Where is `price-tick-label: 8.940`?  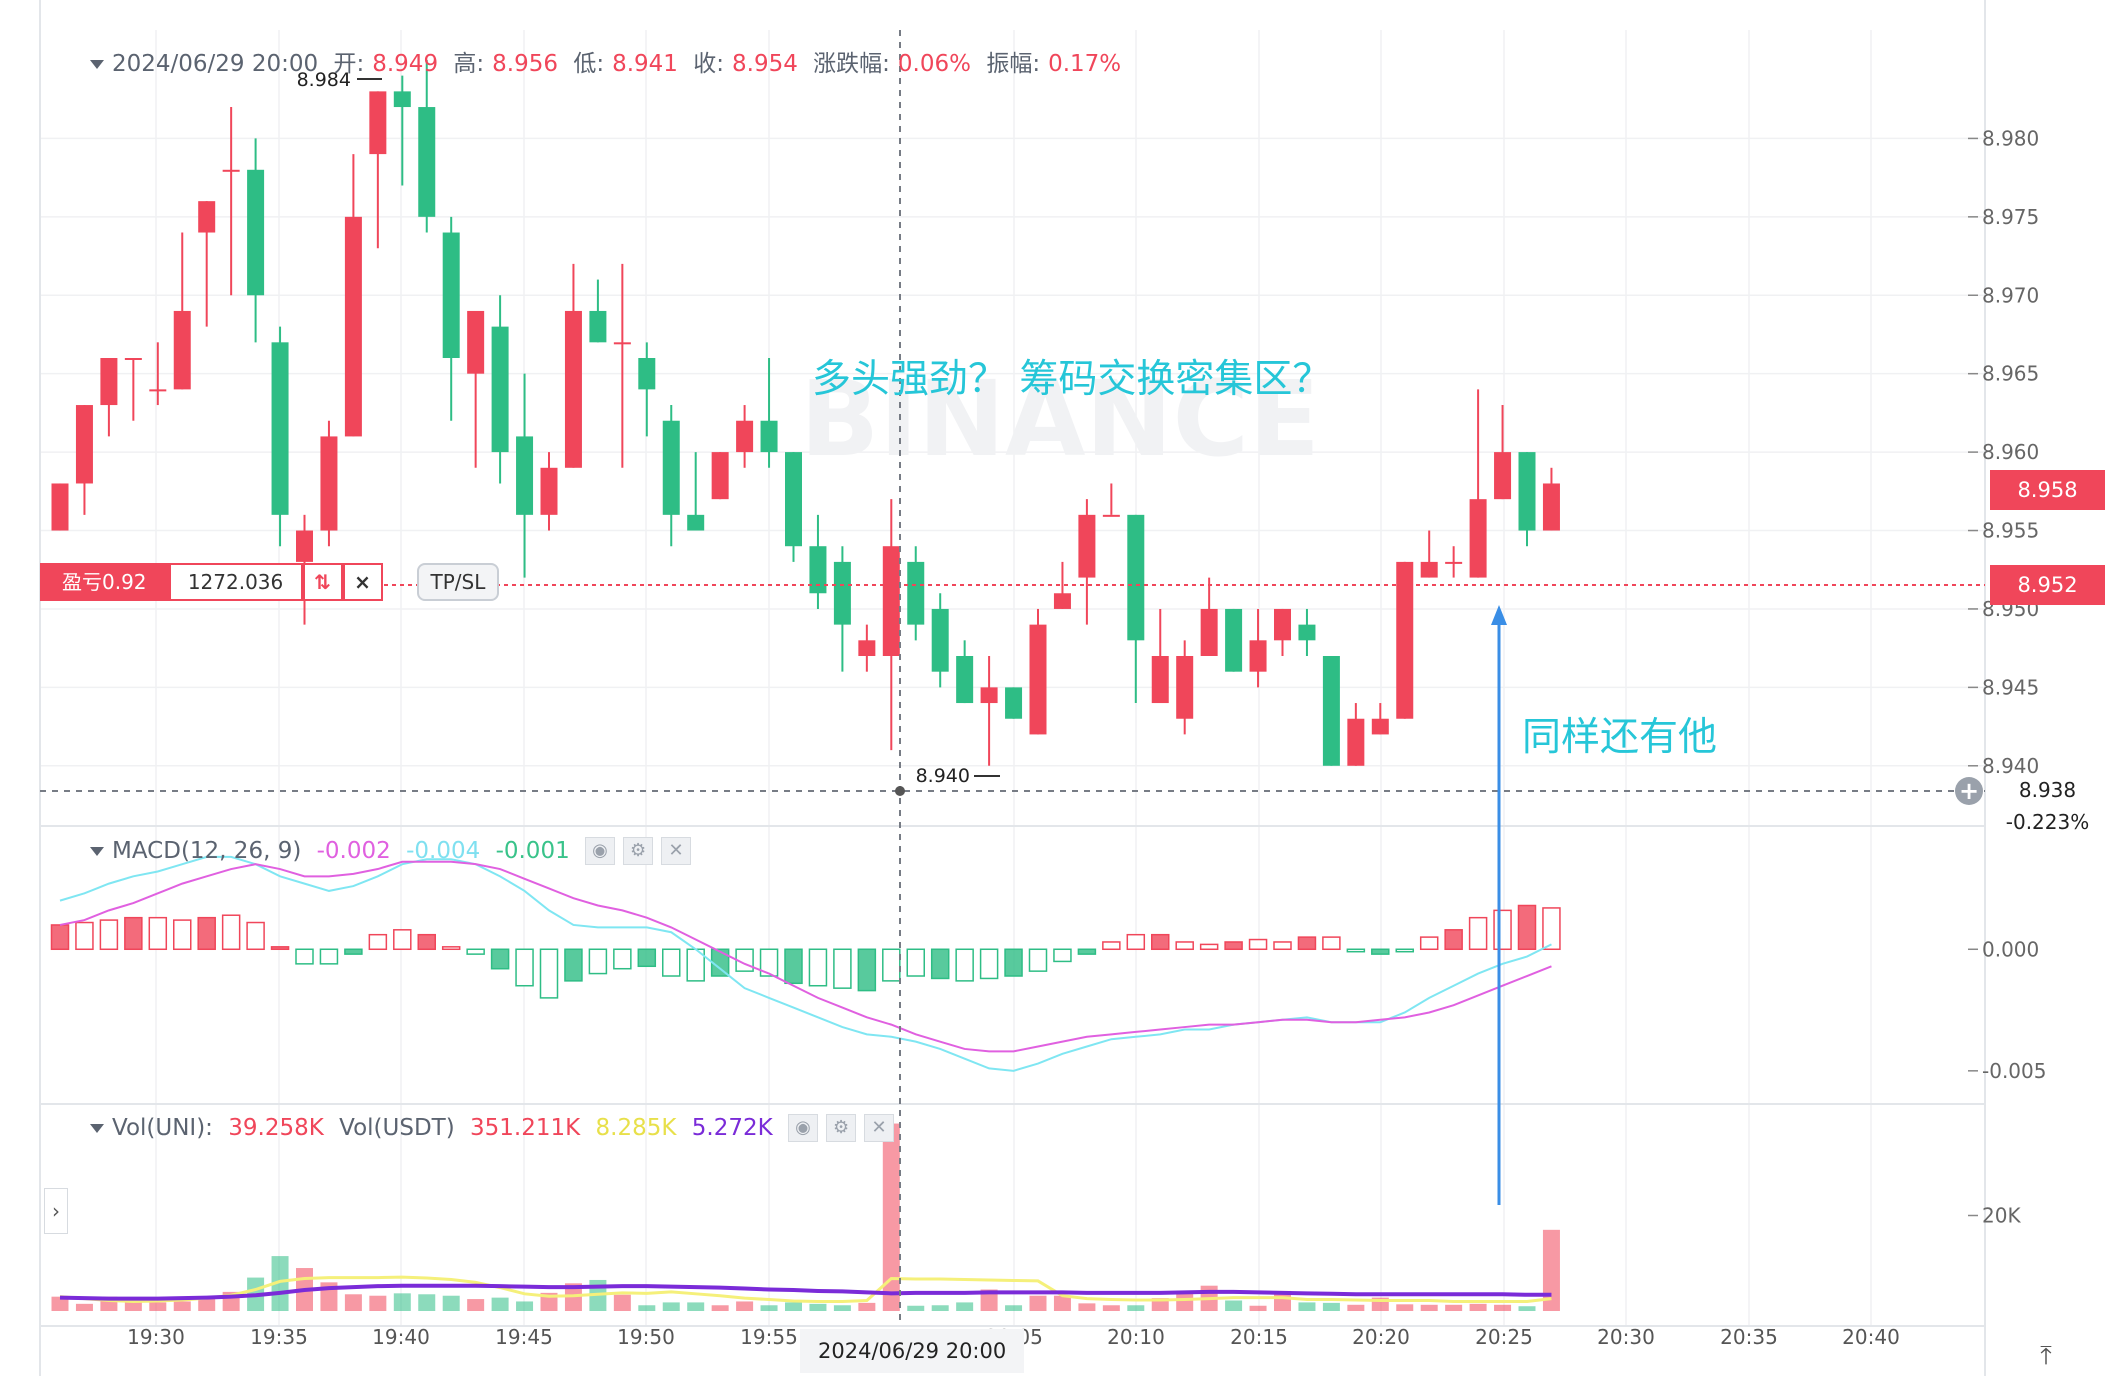 price-tick-label: 8.940 is located at coordinates (2010, 766).